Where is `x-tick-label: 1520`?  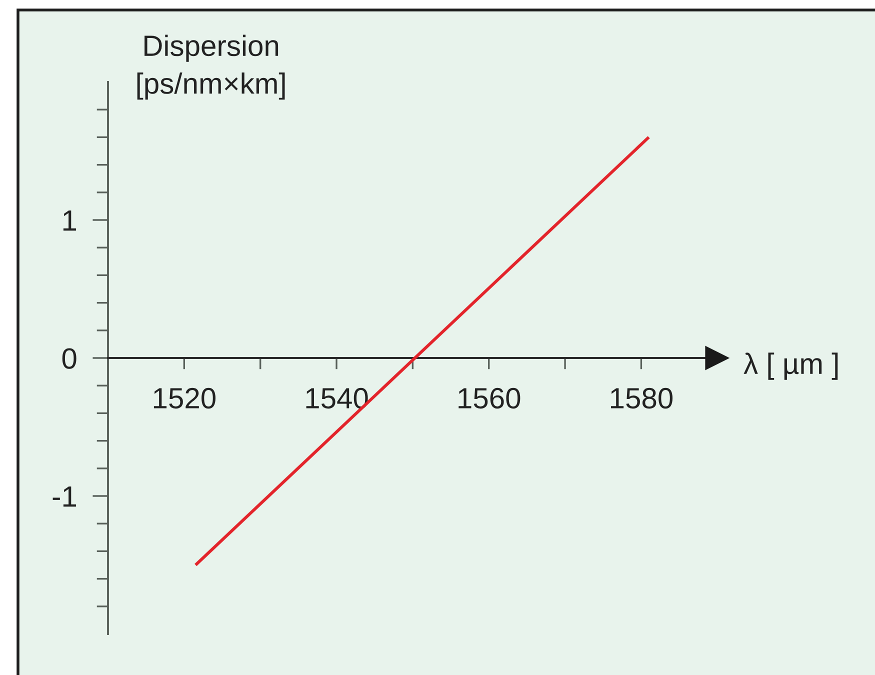 x-tick-label: 1520 is located at coordinates (185, 398).